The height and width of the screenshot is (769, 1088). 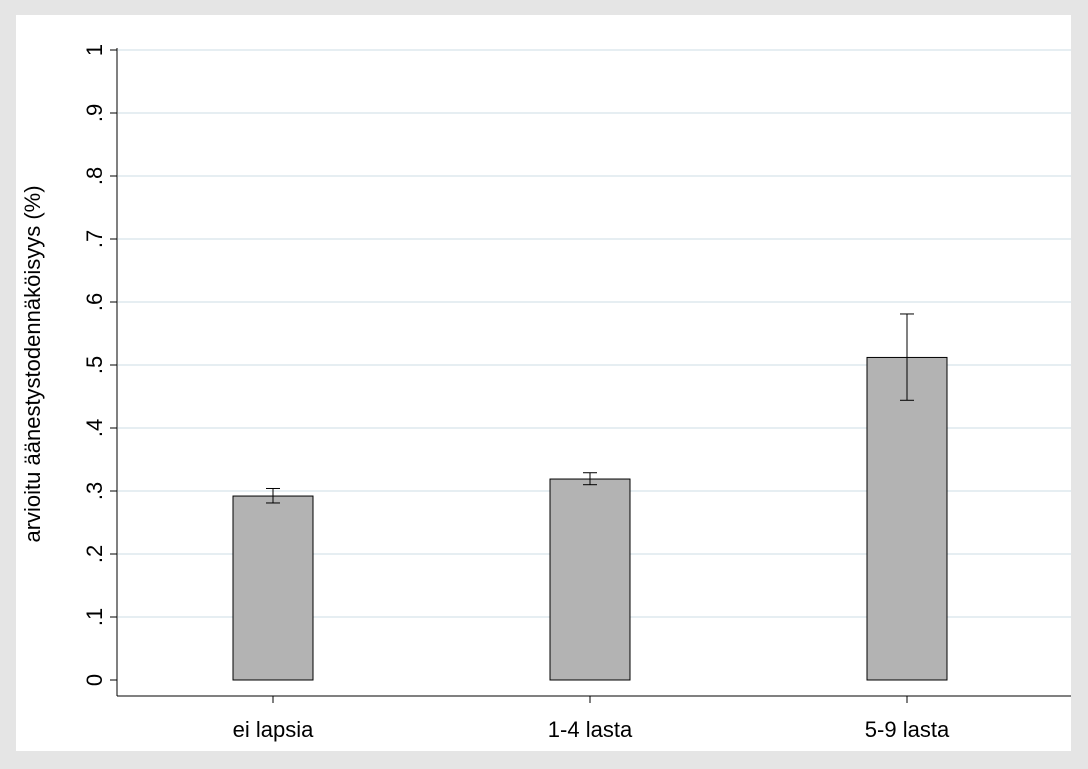 I want to click on y-tick-label: .3, so click(x=94, y=491).